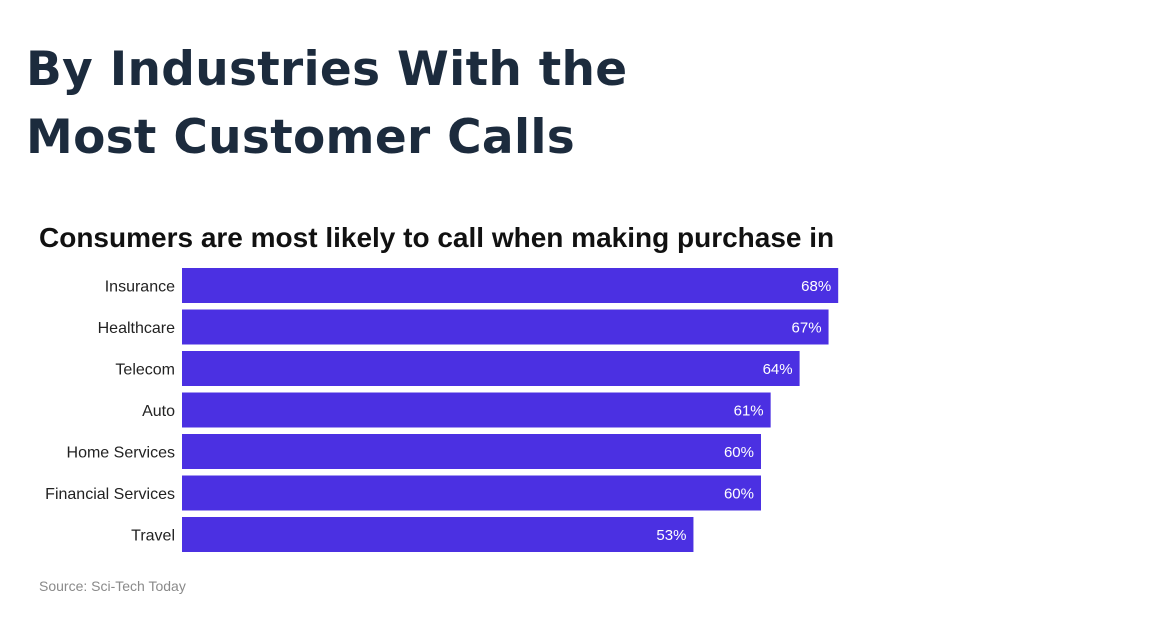 Image resolution: width=1171 pixels, height=637 pixels. Describe the element at coordinates (136, 328) in the screenshot. I see `category-label-healthcare: Healthcare` at that location.